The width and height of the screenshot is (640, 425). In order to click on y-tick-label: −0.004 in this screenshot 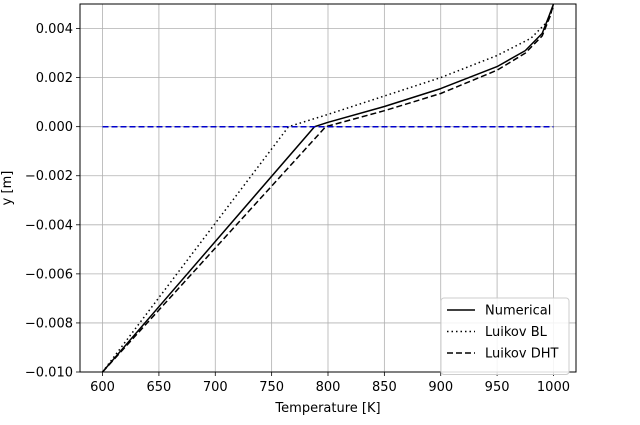, I will do `click(49, 225)`.